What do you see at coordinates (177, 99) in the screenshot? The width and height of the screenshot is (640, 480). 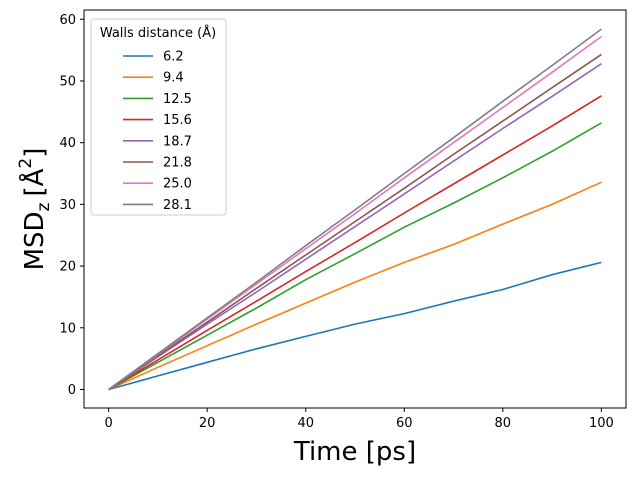 I see `legend-label: 12.5` at bounding box center [177, 99].